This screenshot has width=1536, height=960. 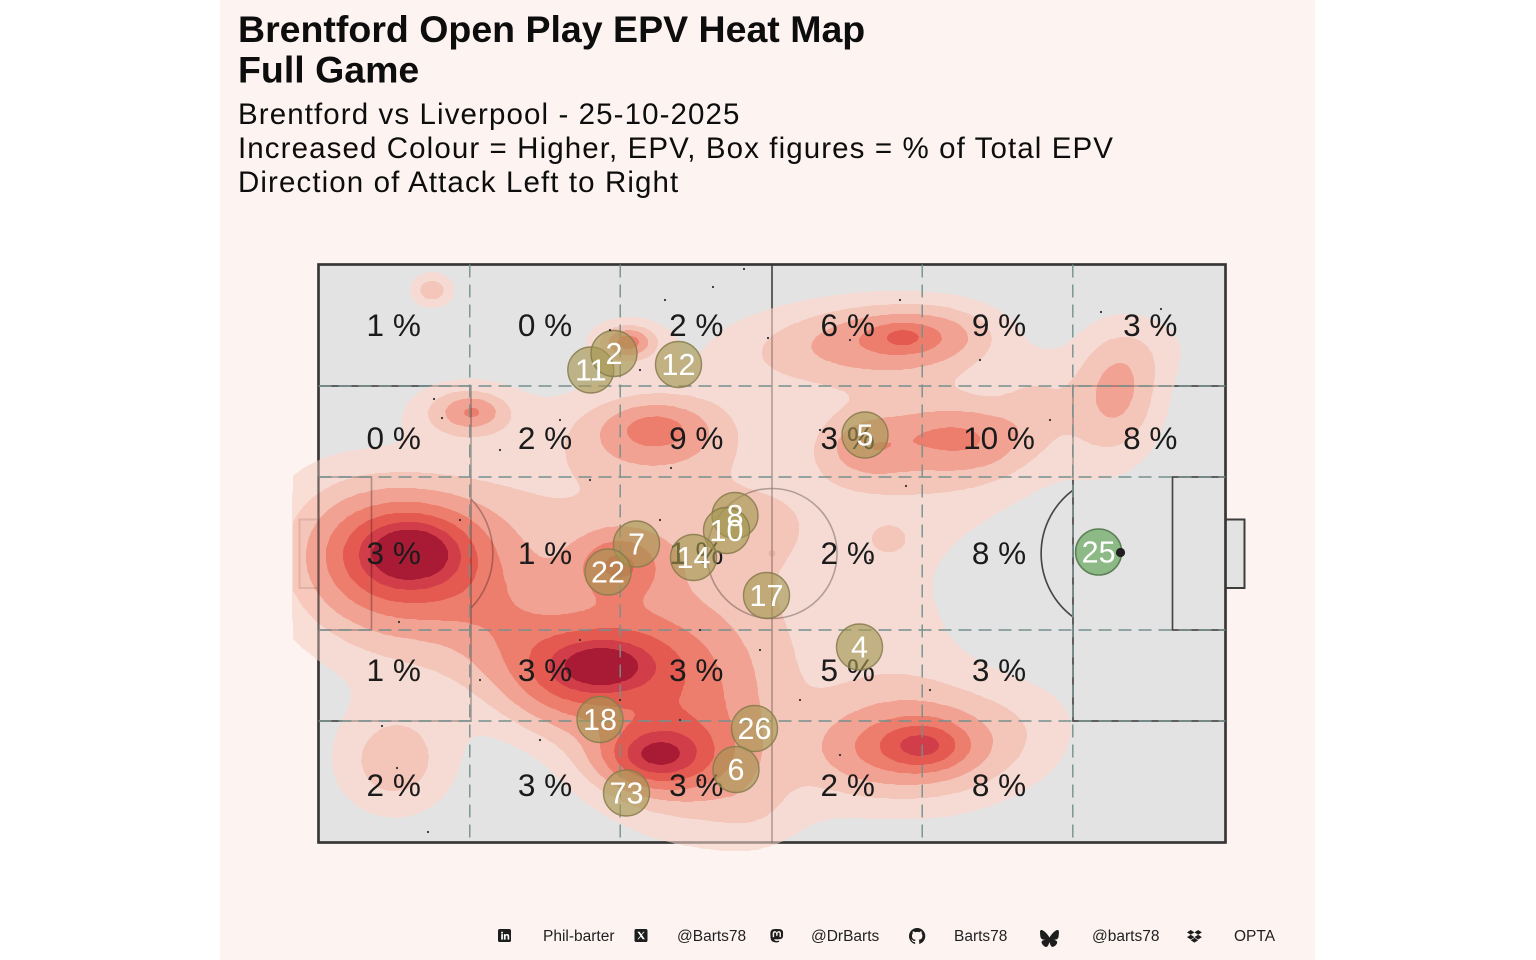 I want to click on svg-text: Phil-barter, so click(x=579, y=936).